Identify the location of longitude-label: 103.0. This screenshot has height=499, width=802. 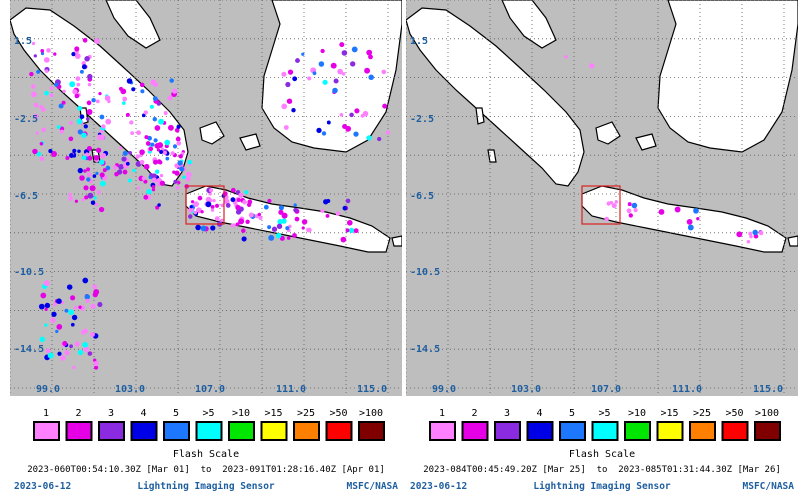
(526, 389).